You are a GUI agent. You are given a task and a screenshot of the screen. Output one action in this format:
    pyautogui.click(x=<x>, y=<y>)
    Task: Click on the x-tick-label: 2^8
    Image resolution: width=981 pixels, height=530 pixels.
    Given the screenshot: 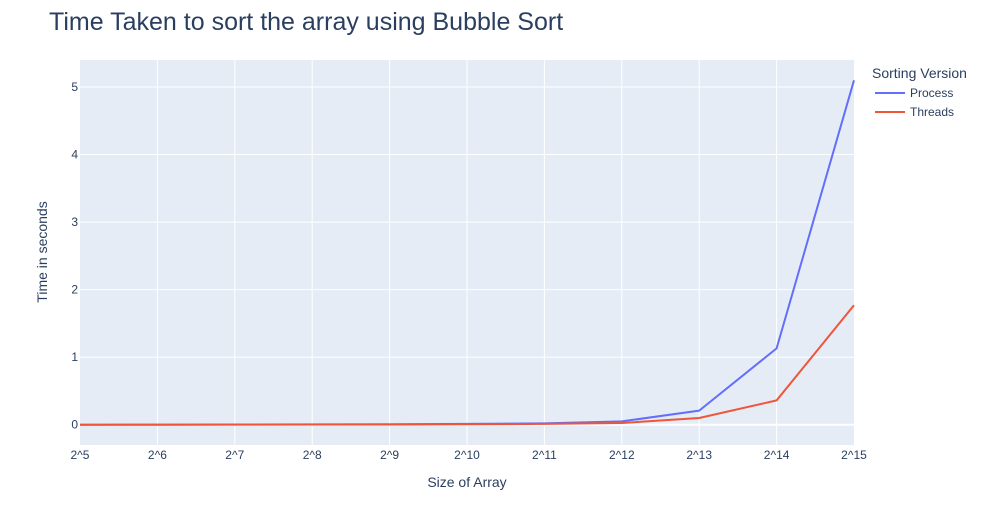 What is the action you would take?
    pyautogui.click(x=312, y=455)
    